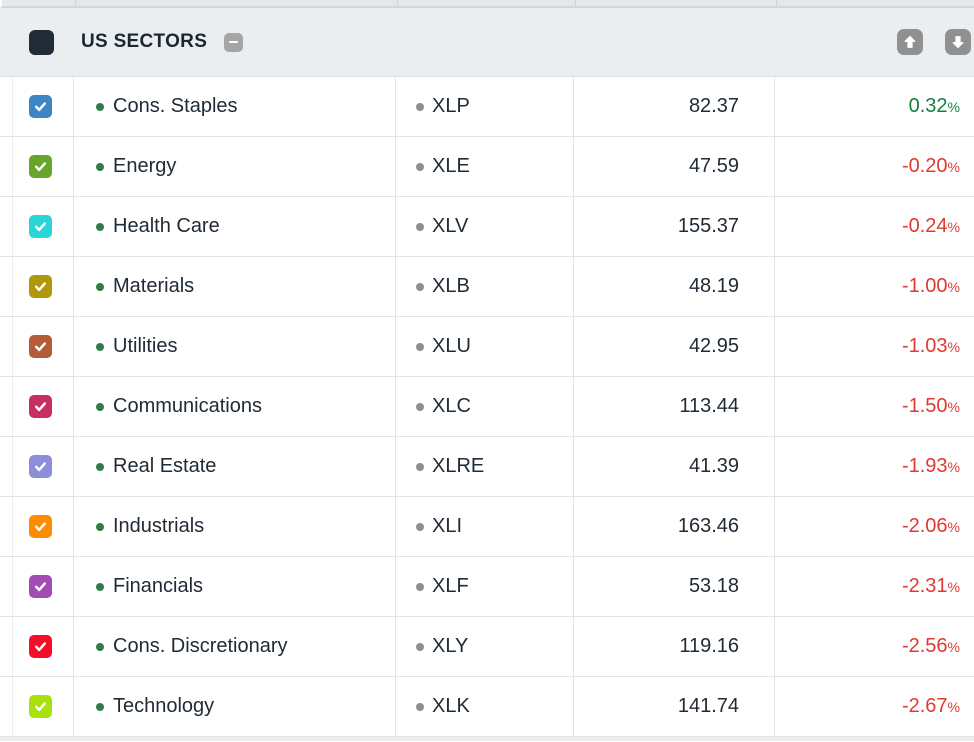  What do you see at coordinates (235, 586) in the screenshot?
I see `sector-name-cell: Financials` at bounding box center [235, 586].